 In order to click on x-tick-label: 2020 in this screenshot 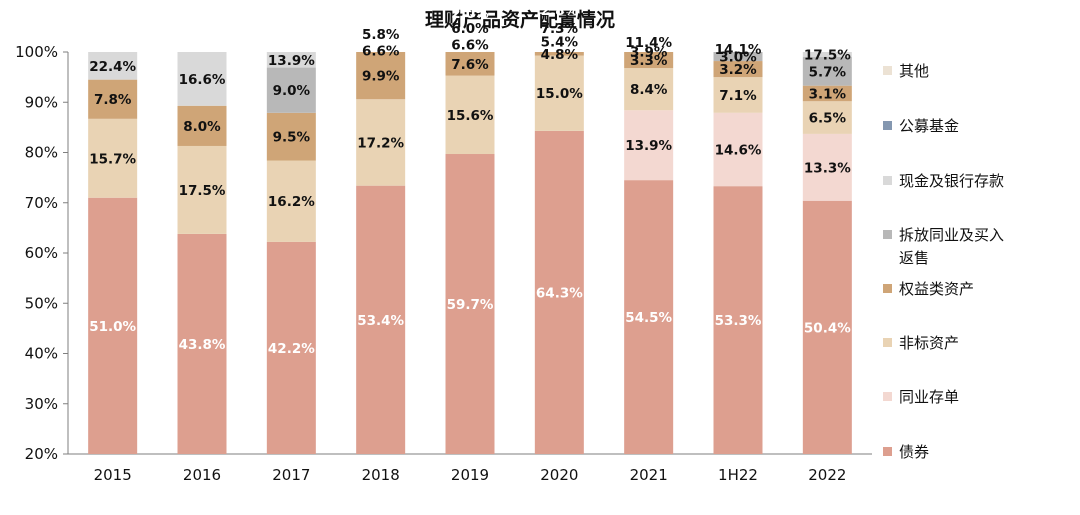, I will do `click(559, 475)`.